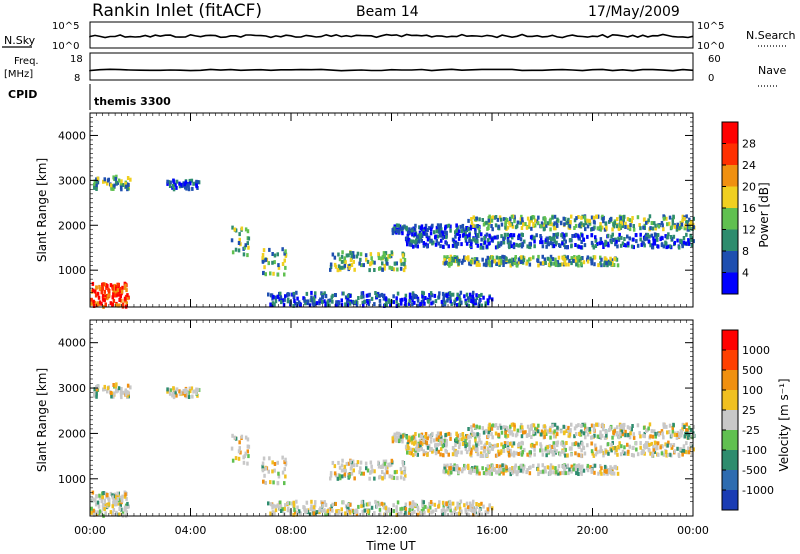 The image size is (800, 554). I want to click on ytick-label-3: 4000, so click(72, 135).